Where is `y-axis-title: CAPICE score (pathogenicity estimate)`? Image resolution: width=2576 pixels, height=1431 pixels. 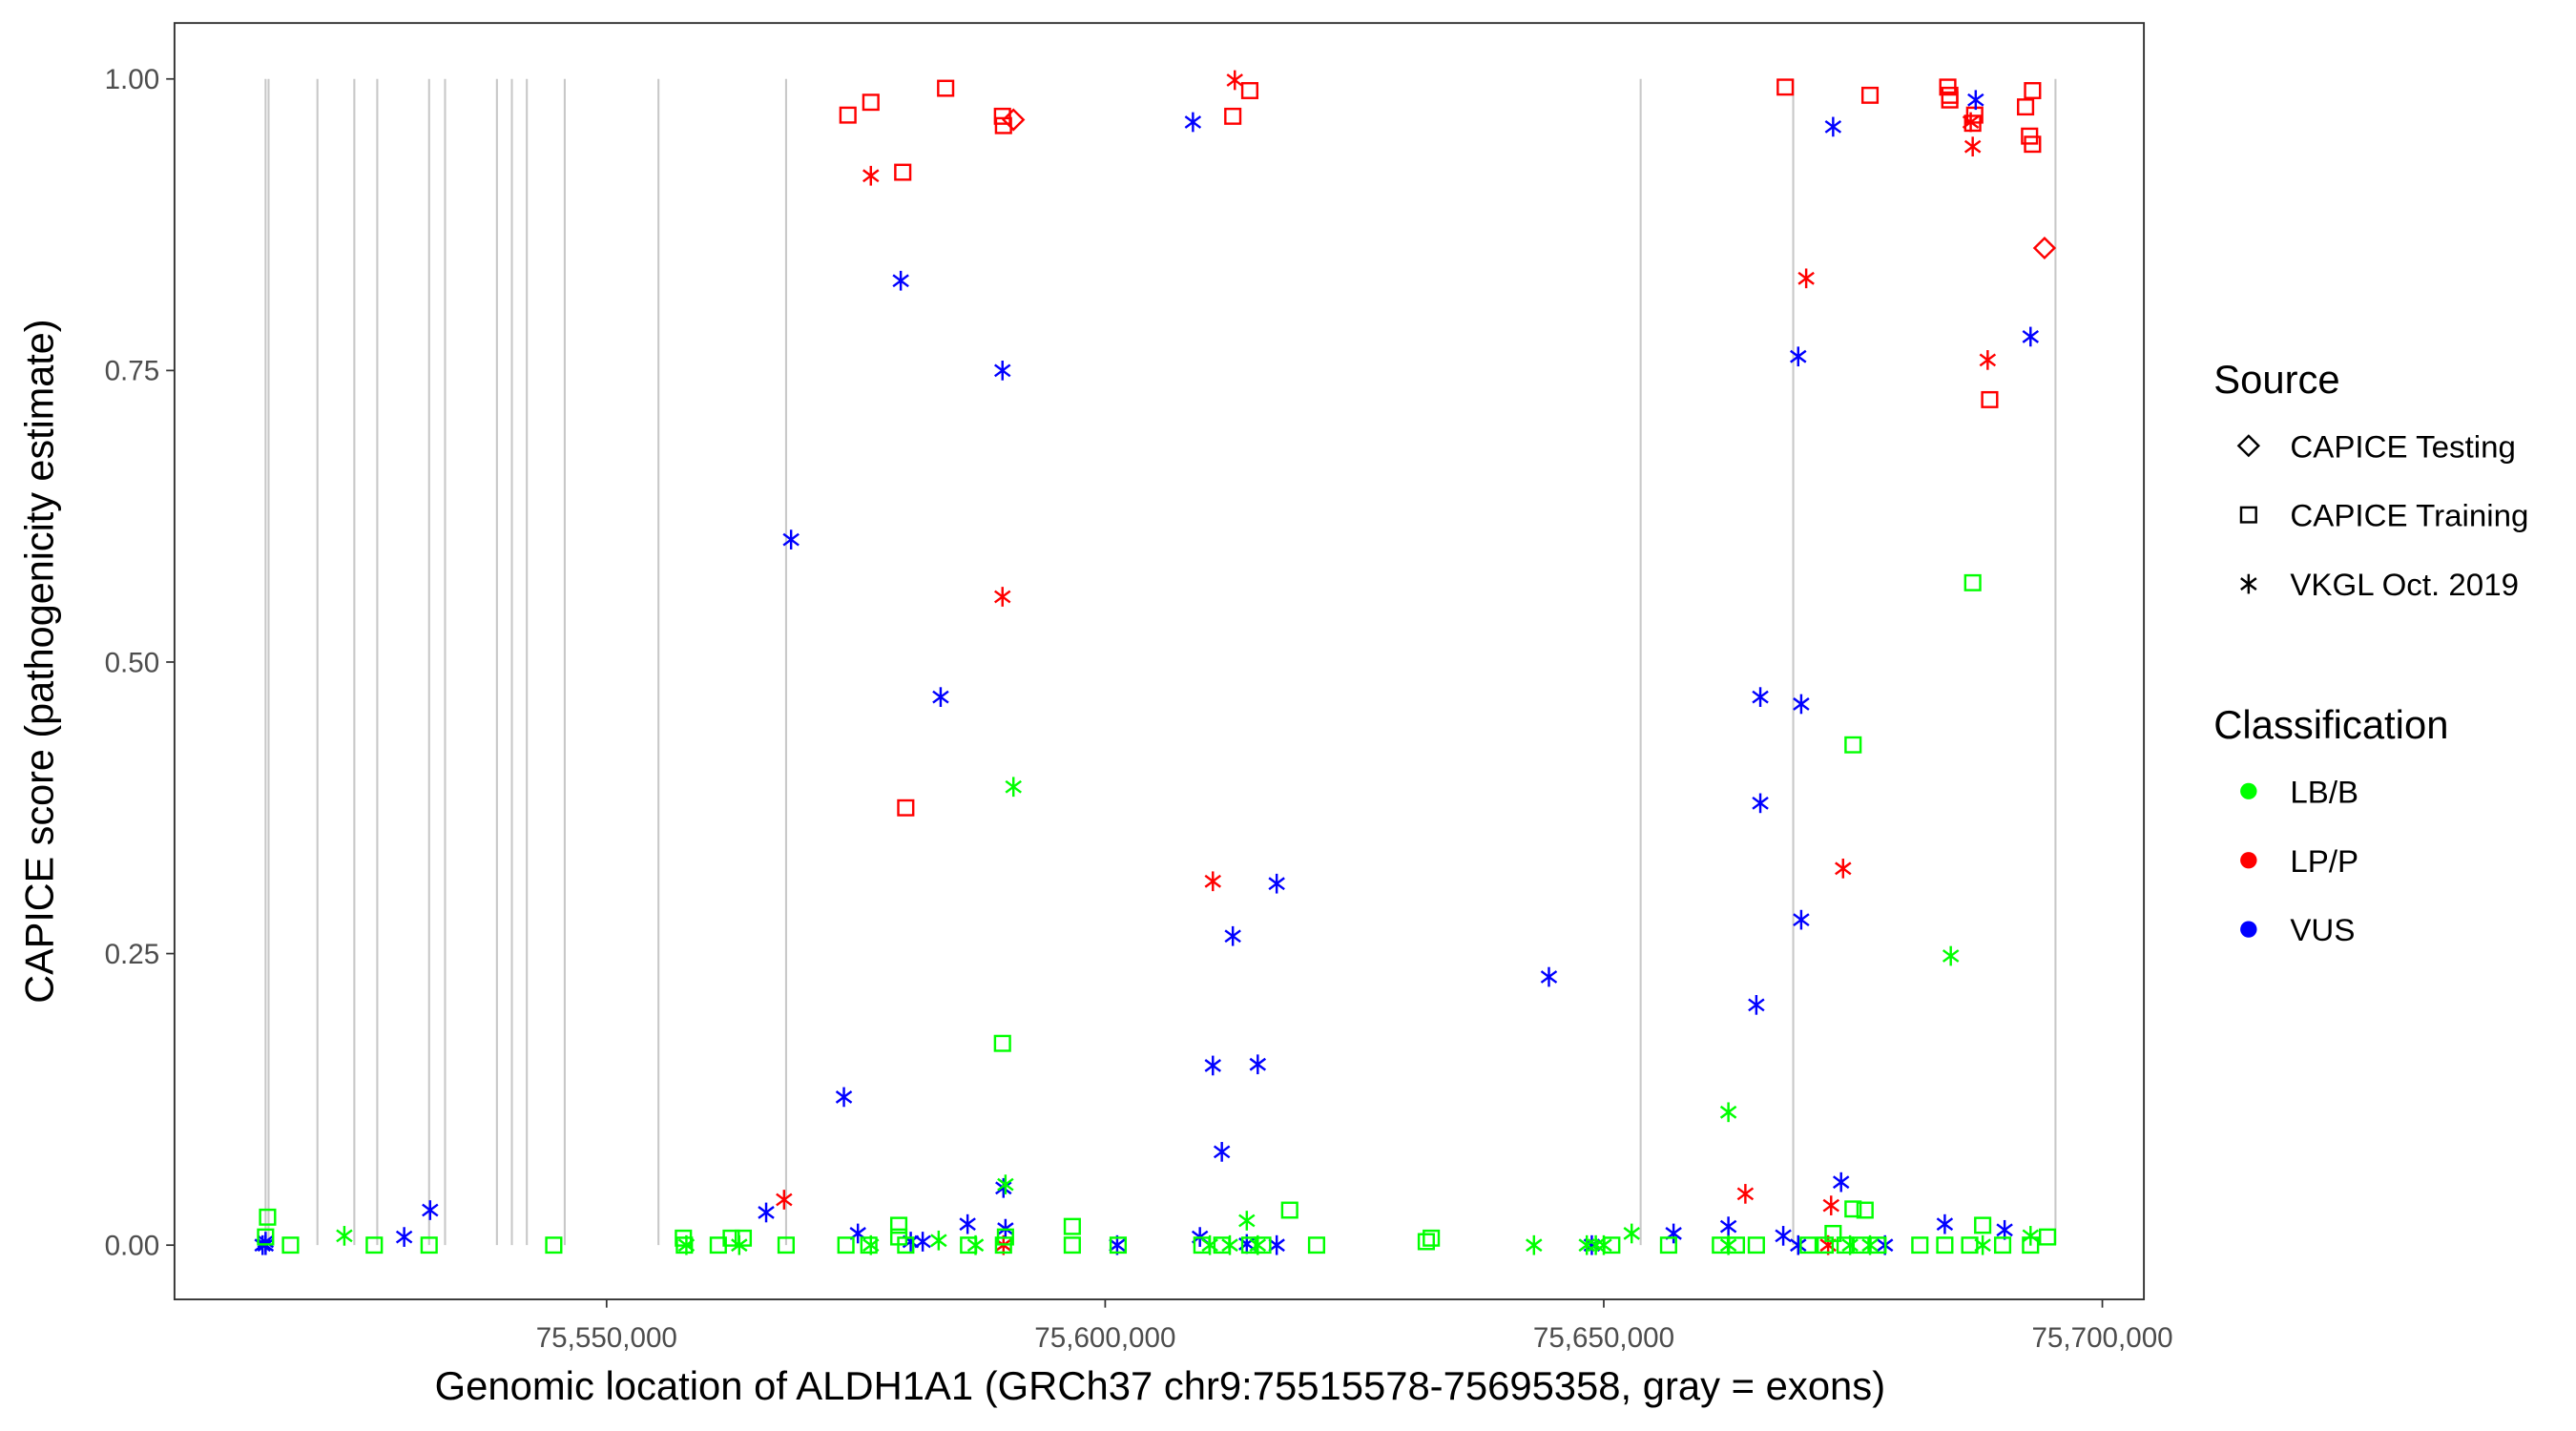
y-axis-title: CAPICE score (pathogenicity estimate) is located at coordinates (39, 661).